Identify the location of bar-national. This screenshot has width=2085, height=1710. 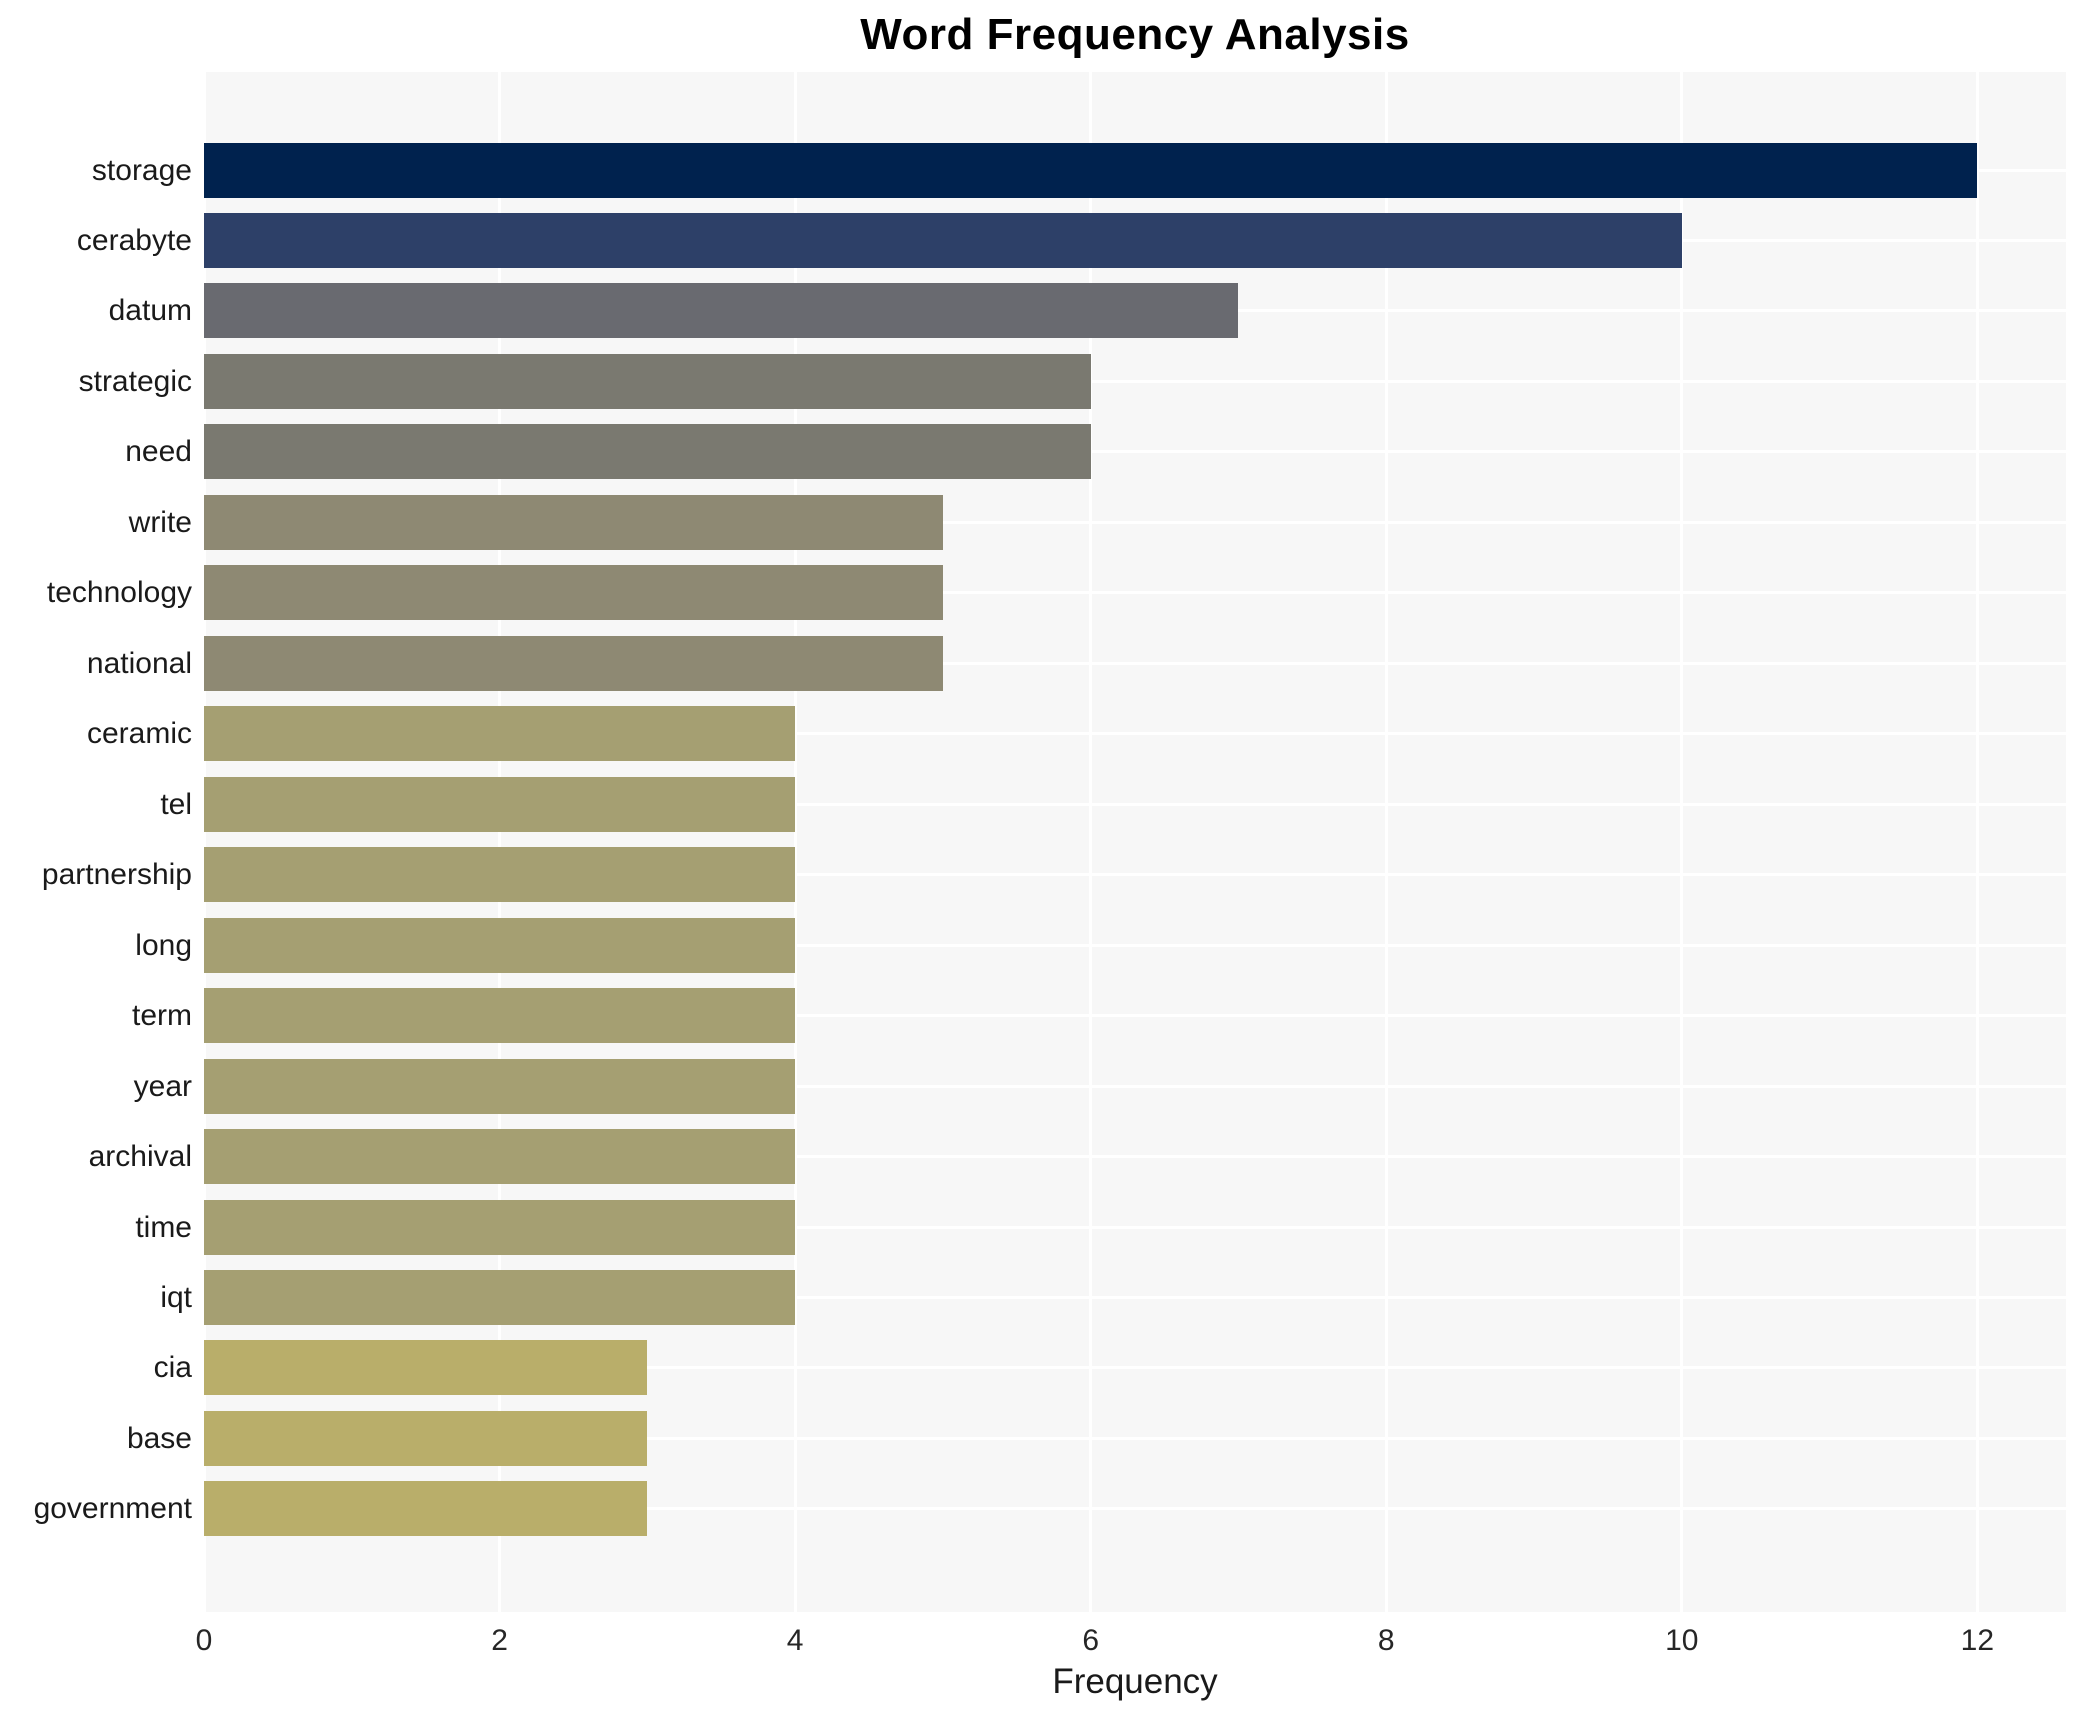
(573, 663).